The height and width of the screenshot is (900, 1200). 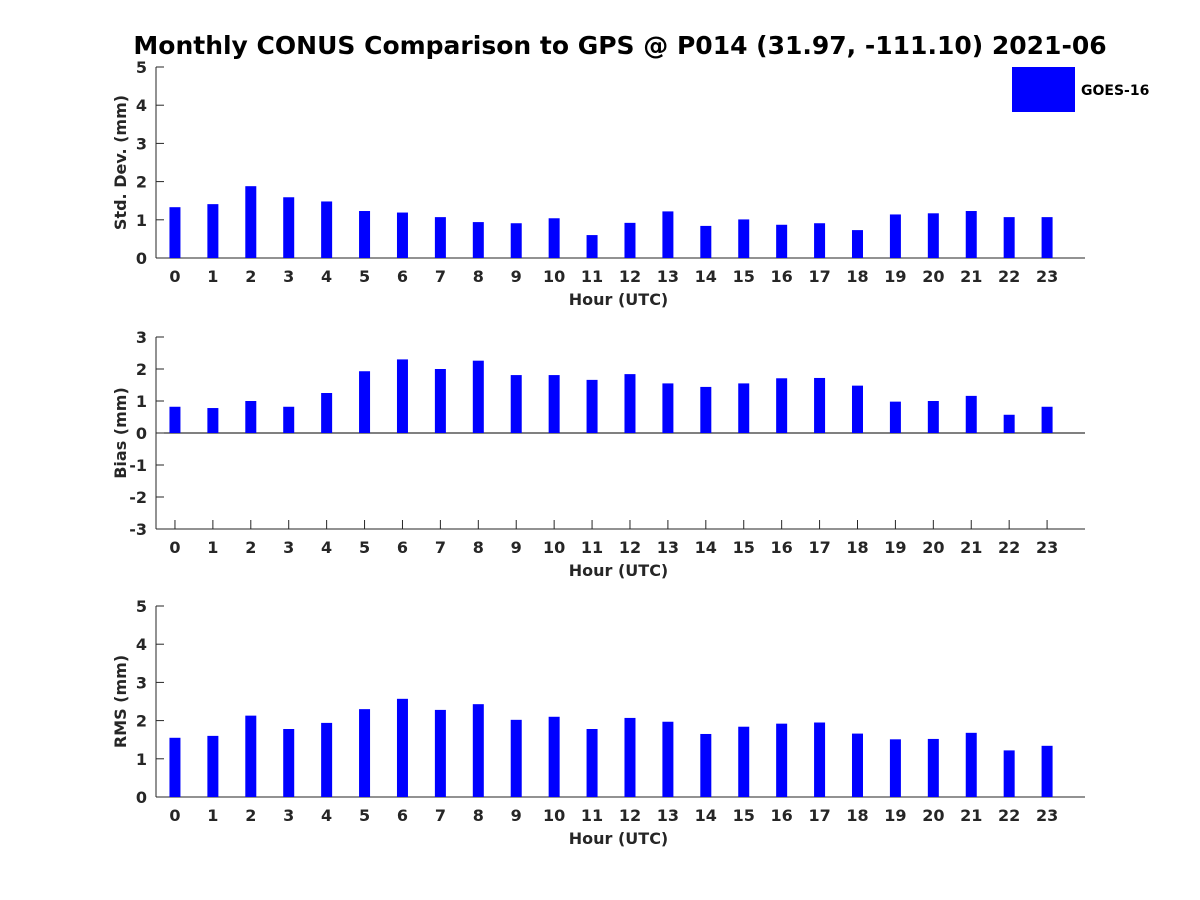 I want to click on x-tick-label: 16, so click(x=782, y=815).